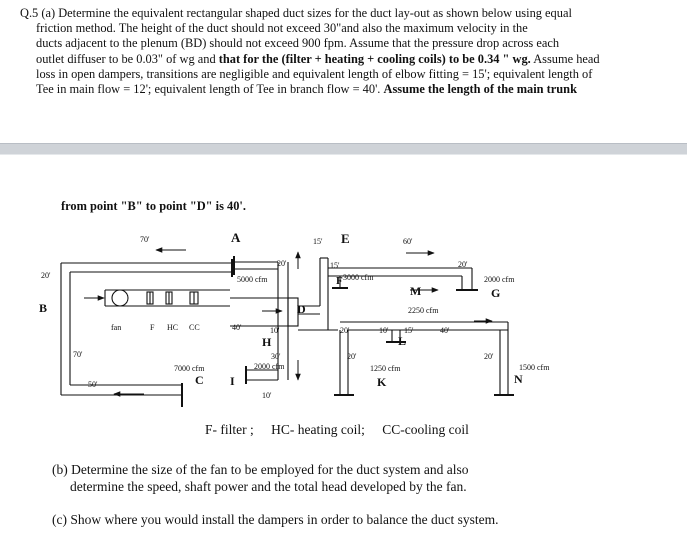  Describe the element at coordinates (282, 263) in the screenshot. I see `length-A-branch: 20'` at that location.